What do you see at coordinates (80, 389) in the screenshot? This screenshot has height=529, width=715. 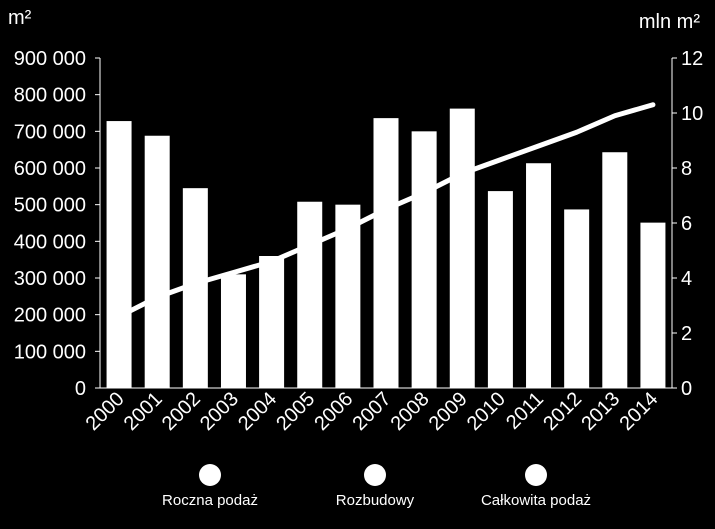 I see `left-tick-label: 0` at bounding box center [80, 389].